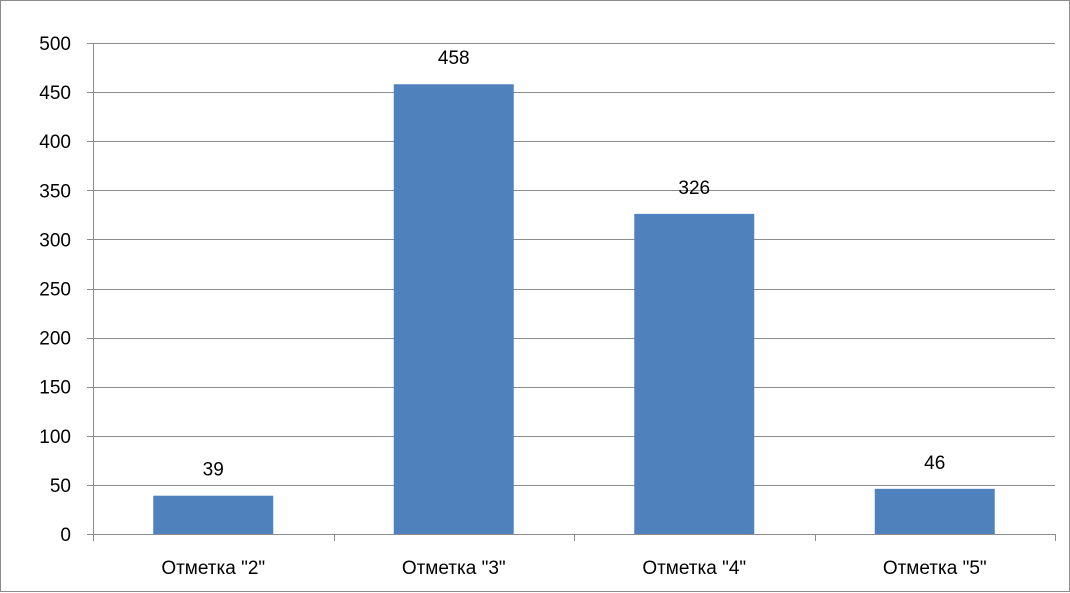 Image resolution: width=1070 pixels, height=593 pixels. I want to click on y-tick-label: 350, so click(55, 191).